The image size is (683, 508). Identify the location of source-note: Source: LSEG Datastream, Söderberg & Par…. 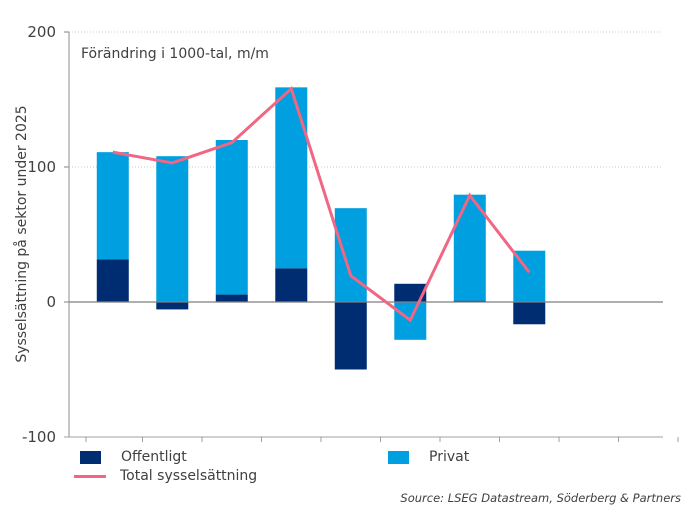
(540, 498).